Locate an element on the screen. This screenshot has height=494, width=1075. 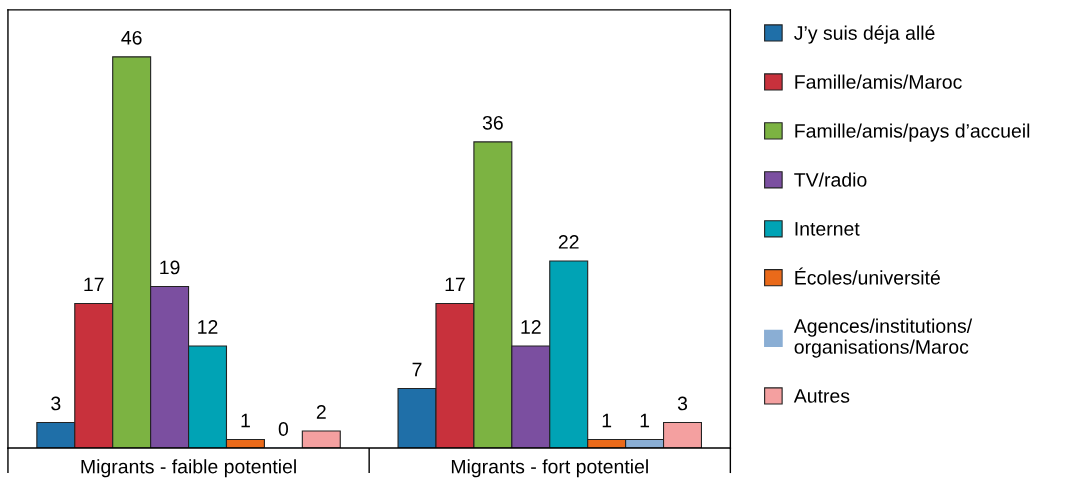
x-tick-label: Migrants - fort potentiel is located at coordinates (549, 468).